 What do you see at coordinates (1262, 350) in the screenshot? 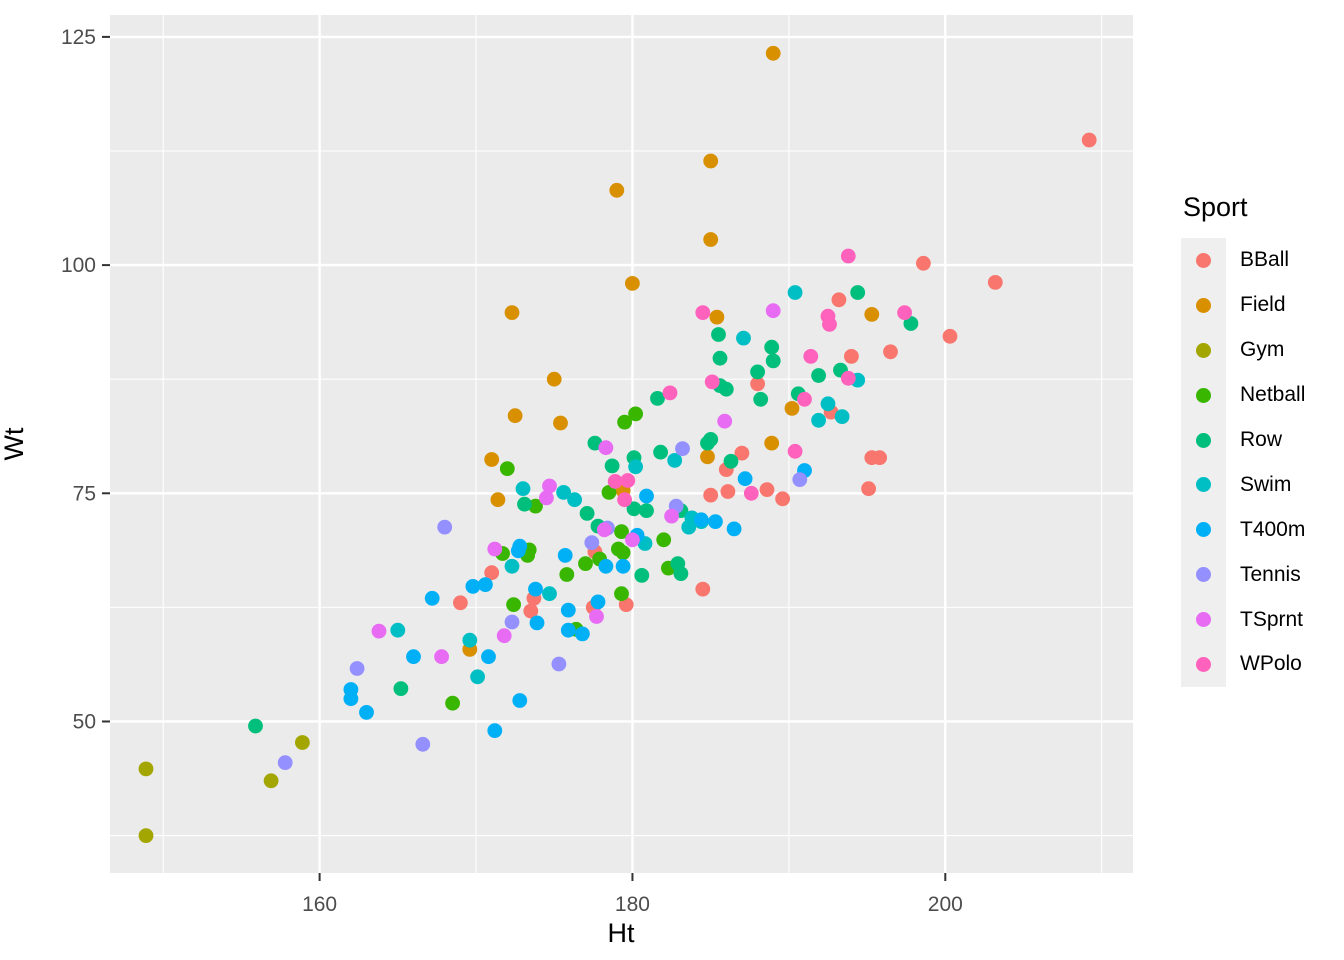
I see `legend-item-Gym: Gym` at bounding box center [1262, 350].